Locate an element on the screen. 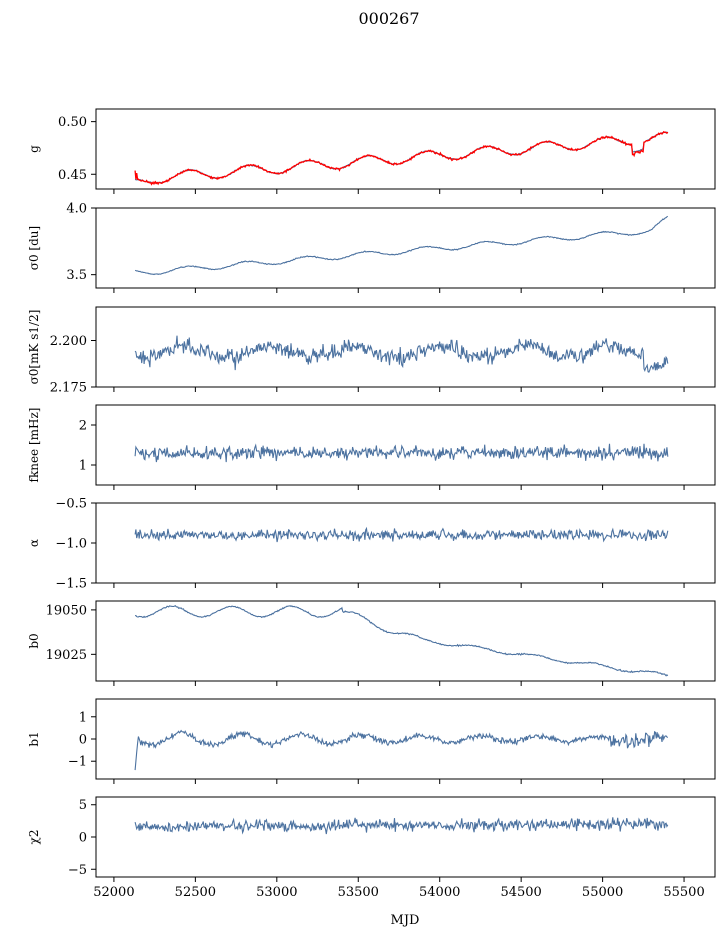  panel-7: −1 0 1 b1 is located at coordinates (371, 741).